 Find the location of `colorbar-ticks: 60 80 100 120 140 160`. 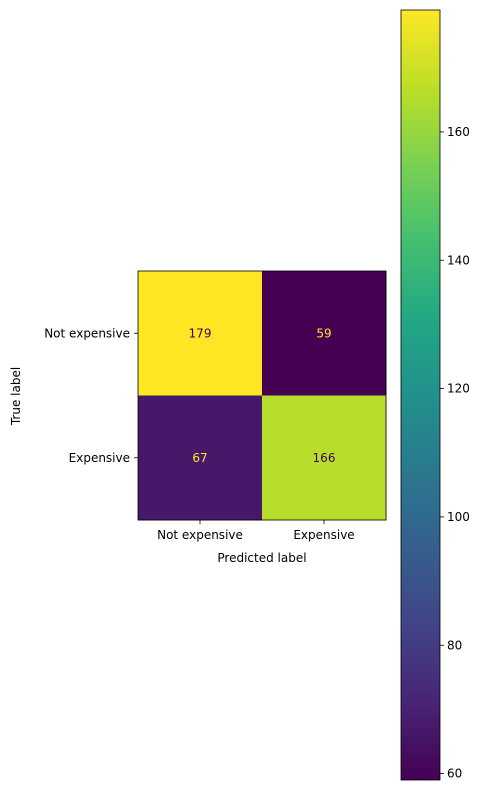

colorbar-ticks: 60 80 100 120 140 160 is located at coordinates (455, 453).